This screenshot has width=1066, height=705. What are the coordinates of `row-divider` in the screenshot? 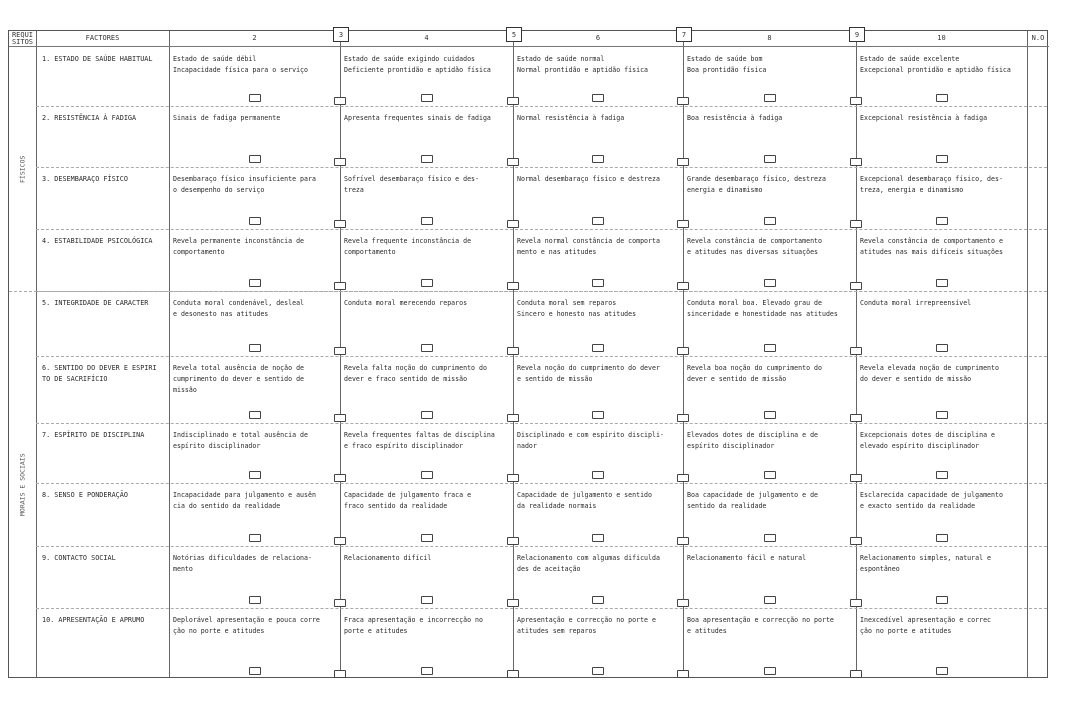 It's located at (541, 106).